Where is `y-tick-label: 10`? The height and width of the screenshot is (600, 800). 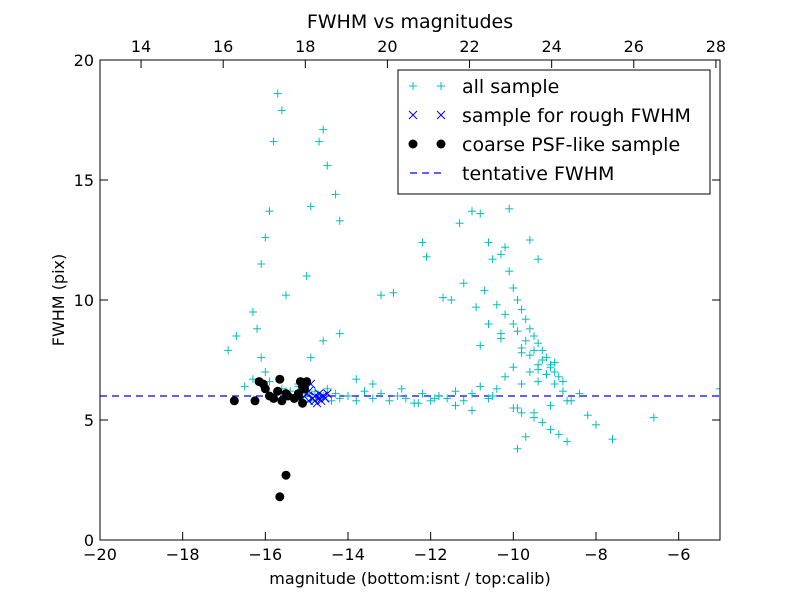
y-tick-label: 10 is located at coordinates (84, 300).